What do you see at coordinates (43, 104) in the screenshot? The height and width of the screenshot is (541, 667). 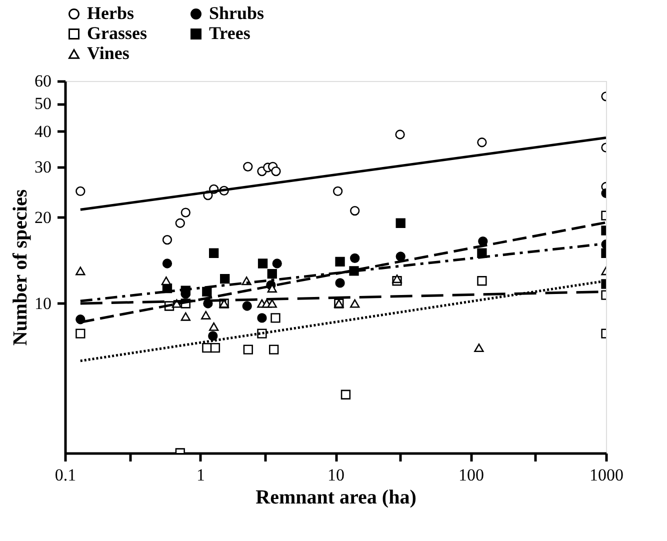 I see `y-tick-label: 50` at bounding box center [43, 104].